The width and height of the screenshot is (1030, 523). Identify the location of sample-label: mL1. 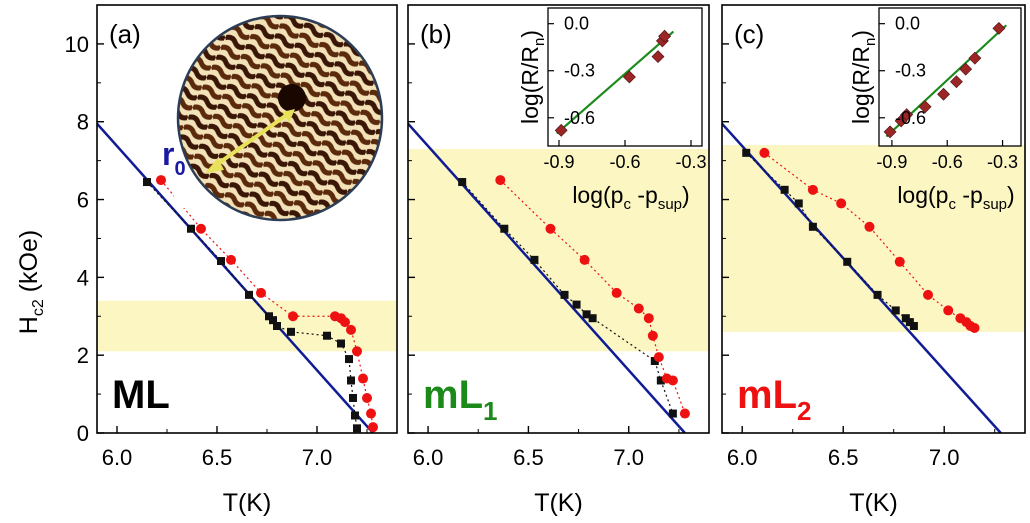
(460, 399).